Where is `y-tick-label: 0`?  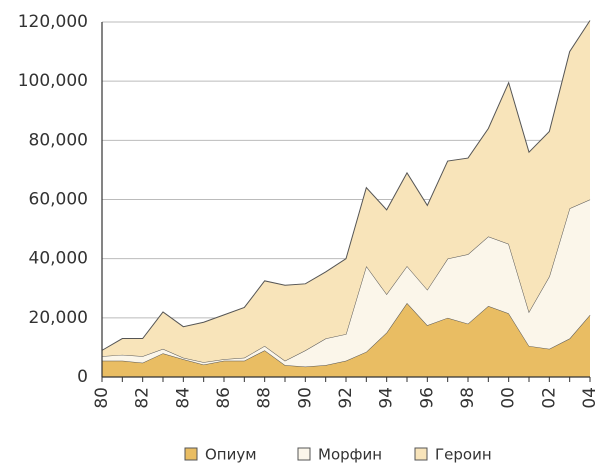
y-tick-label: 0 is located at coordinates (82, 377).